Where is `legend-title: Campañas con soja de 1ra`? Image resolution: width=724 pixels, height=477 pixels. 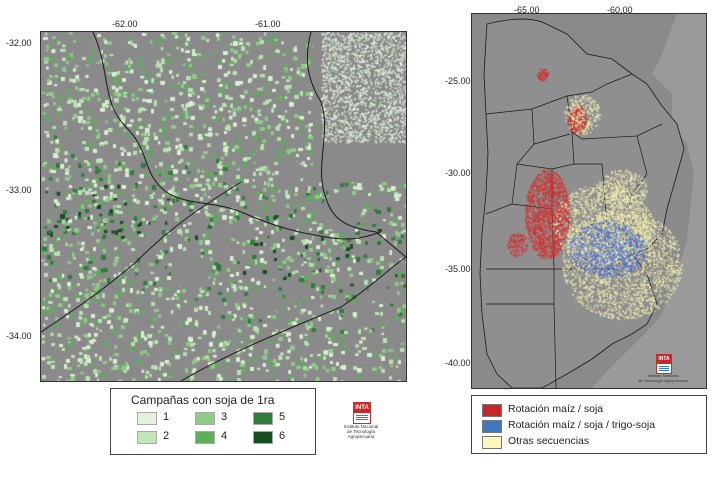 legend-title: Campañas con soja de 1ra is located at coordinates (203, 400).